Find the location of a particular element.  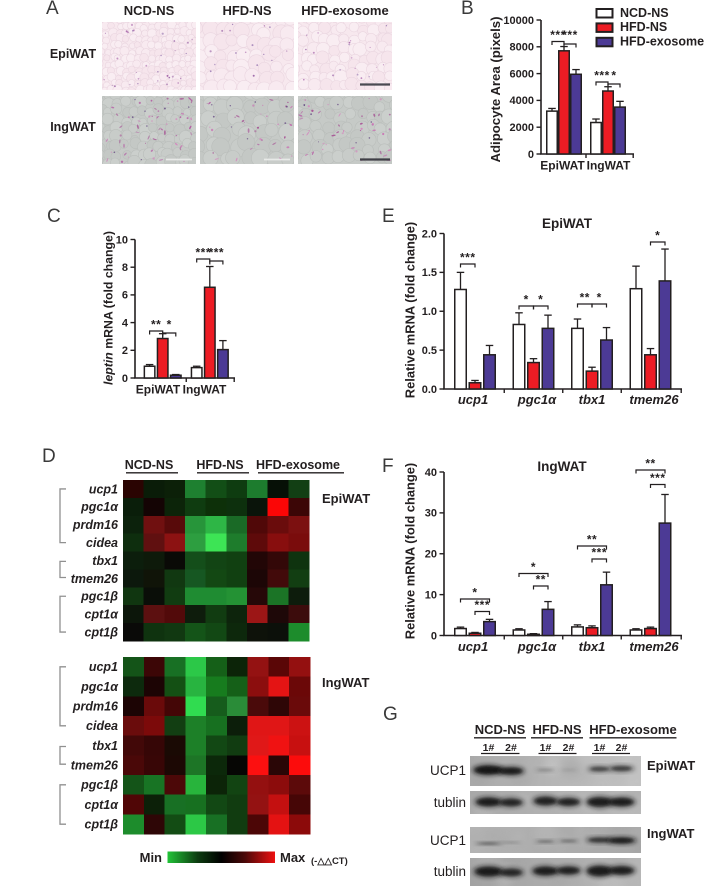

svg-text: 8 is located at coordinates (125, 268).